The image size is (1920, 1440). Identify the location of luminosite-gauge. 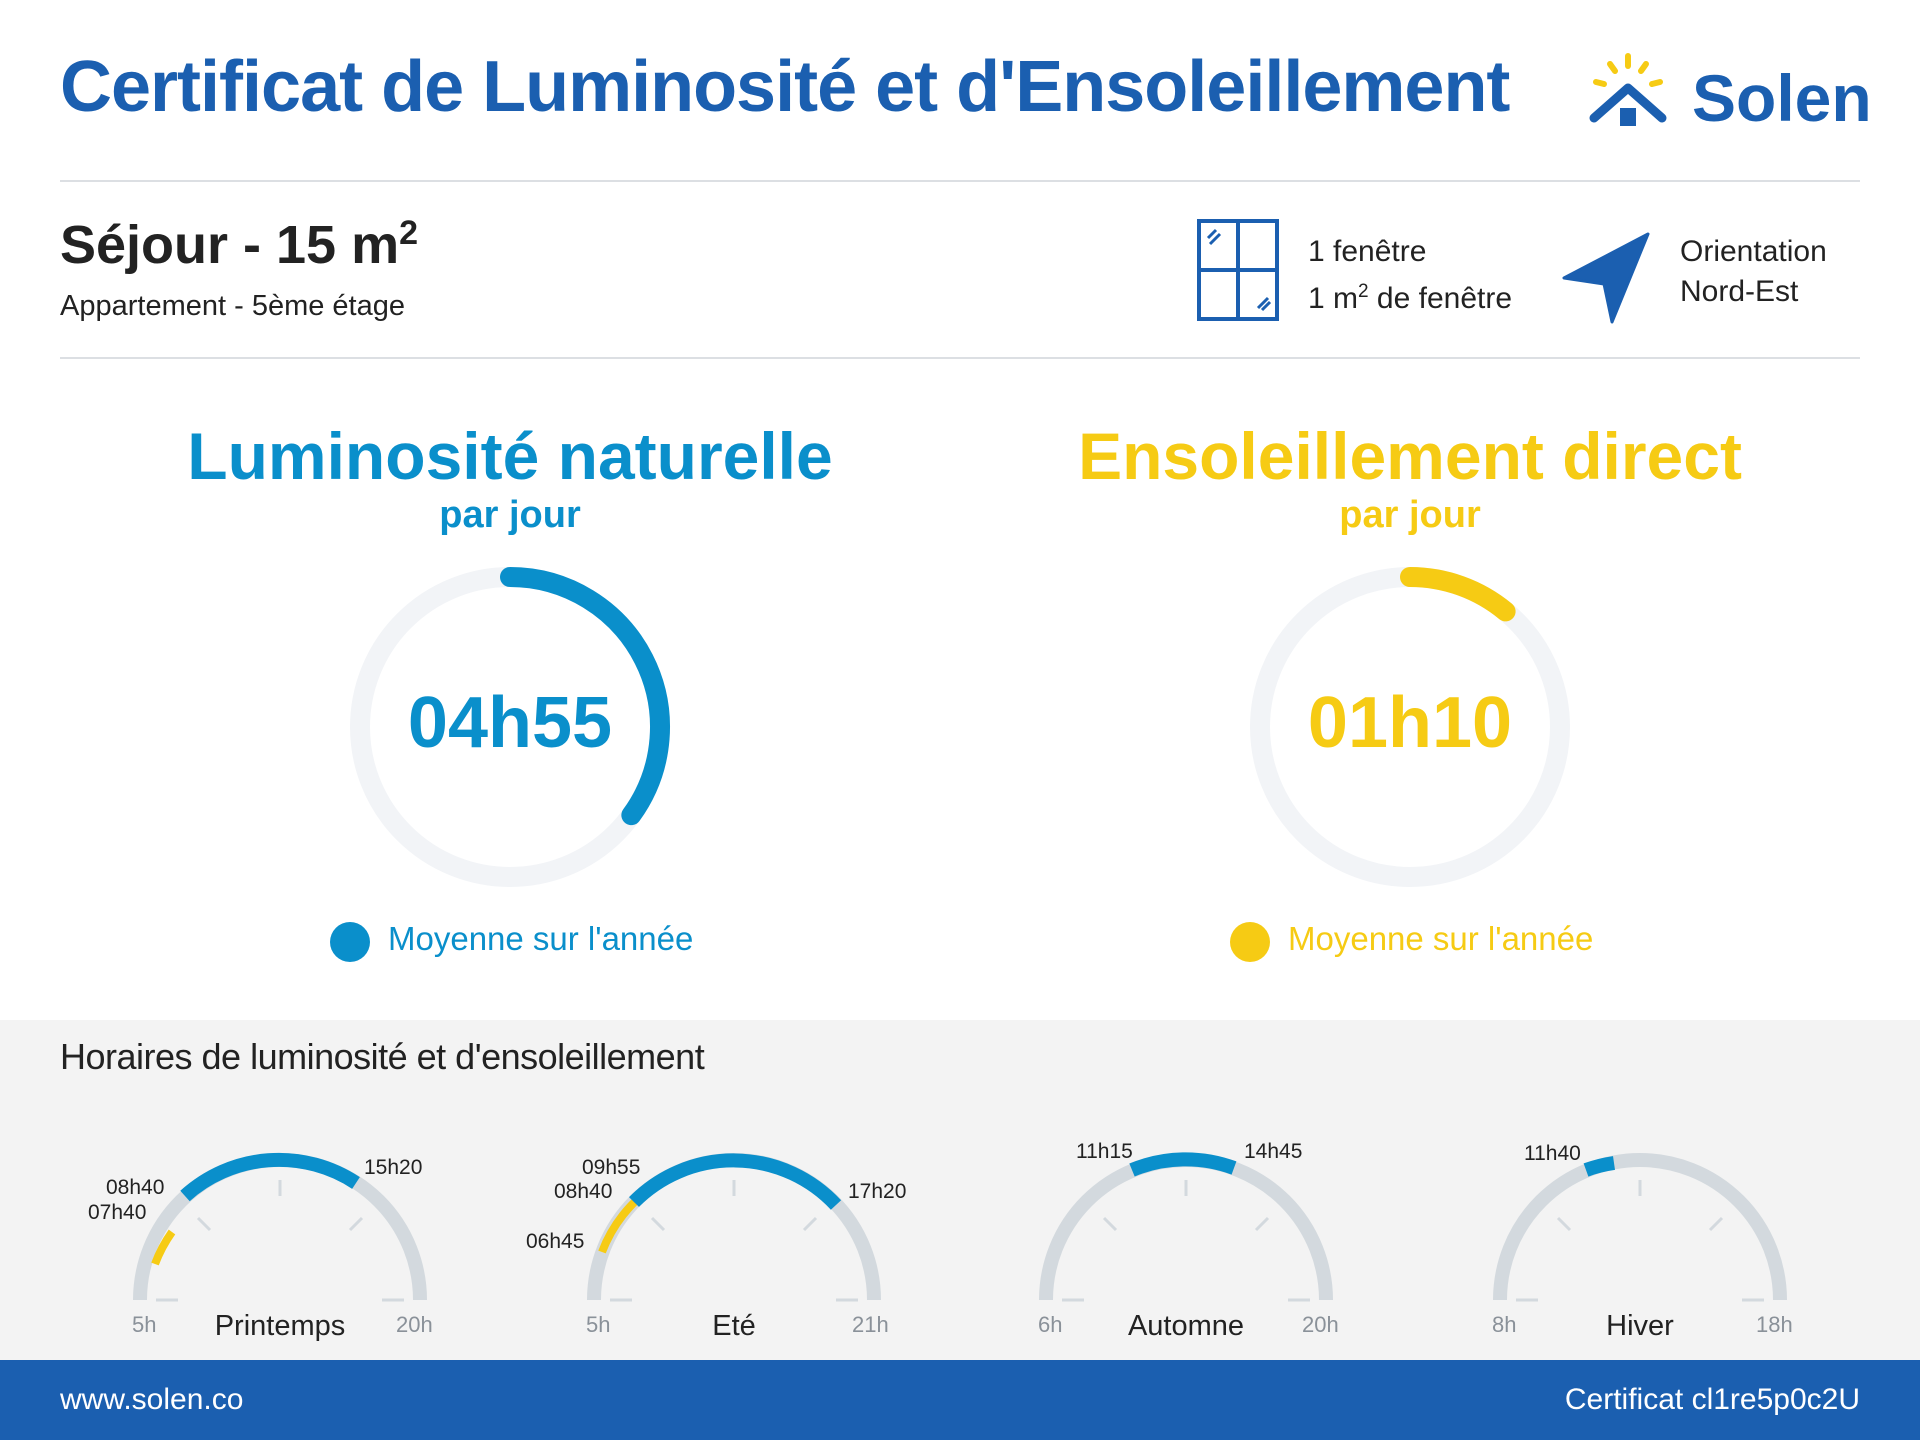
(510, 727).